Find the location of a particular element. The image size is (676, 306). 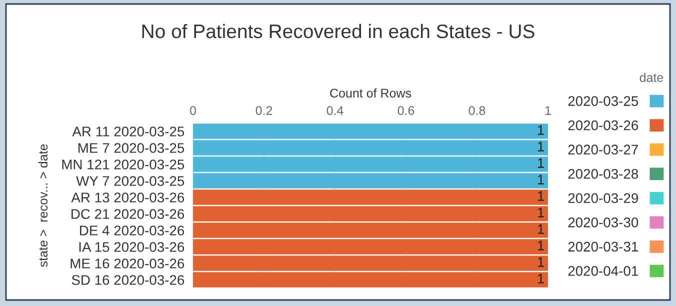

legend-label: 2020-03-27 is located at coordinates (603, 149).